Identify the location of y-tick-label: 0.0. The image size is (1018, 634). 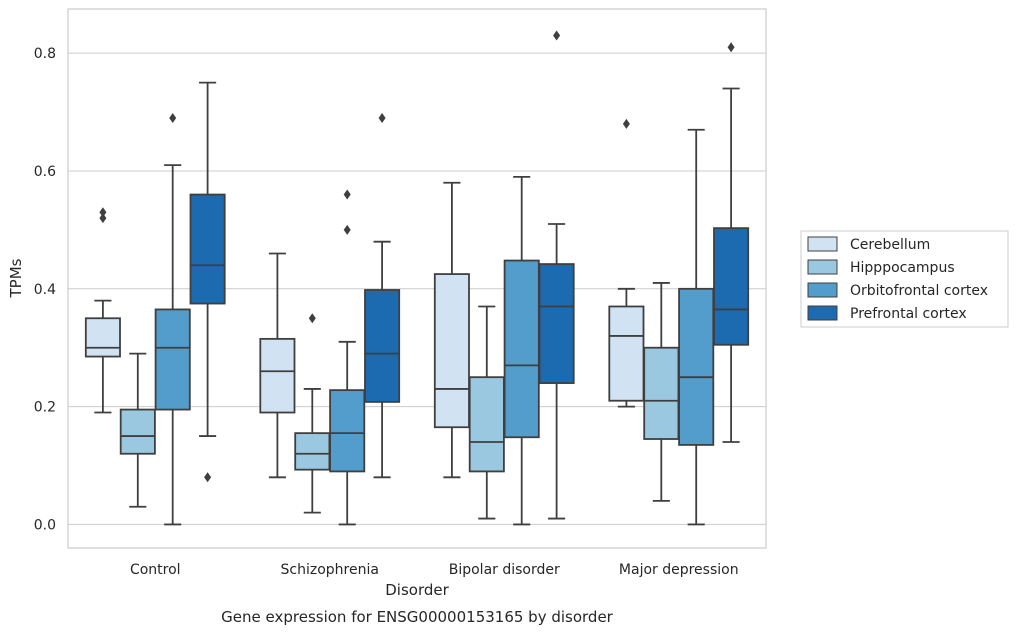
(45, 525).